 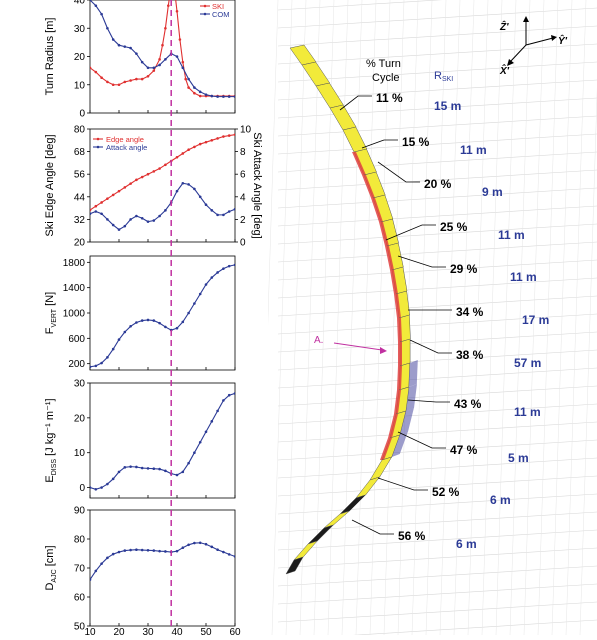 I want to click on plot-frame, so click(x=162, y=568).